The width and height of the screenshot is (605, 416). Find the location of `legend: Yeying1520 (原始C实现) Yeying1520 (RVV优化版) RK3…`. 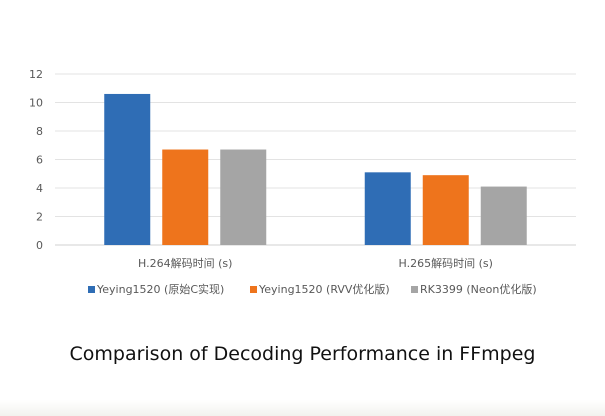

legend: Yeying1520 (原始C实现) Yeying1520 (RVV优化版) RK3… is located at coordinates (312, 289).